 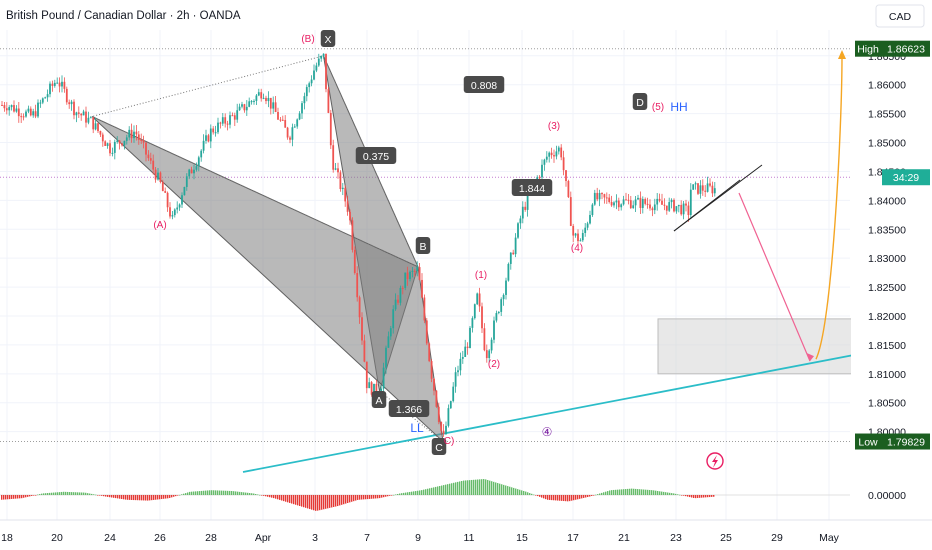 I want to click on forecast-down-arrow, so click(x=774, y=277).